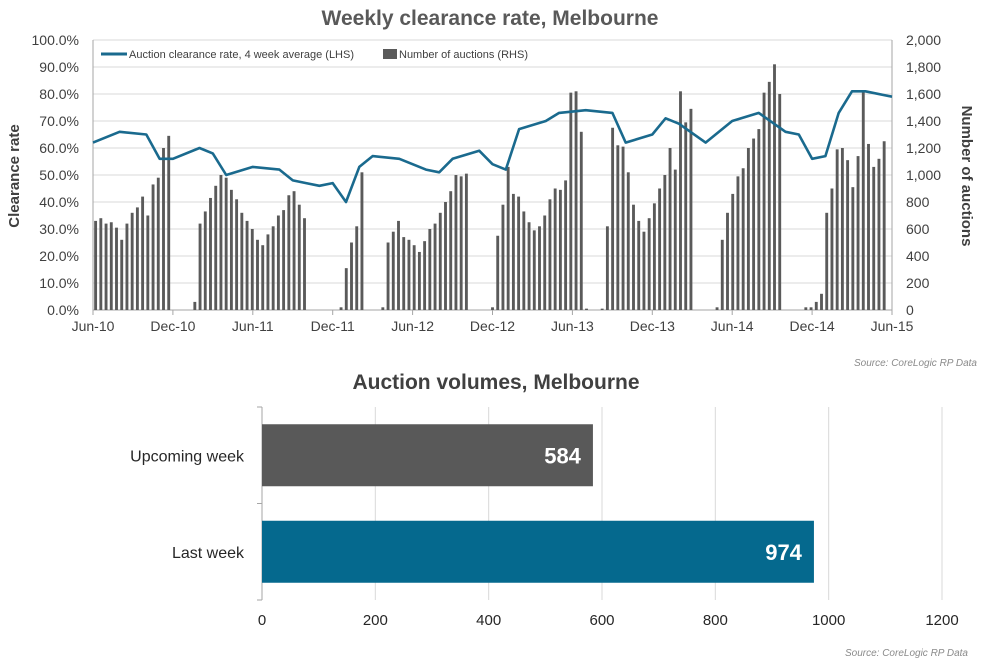  I want to click on y-tick-label: 60.0%, so click(59, 148).